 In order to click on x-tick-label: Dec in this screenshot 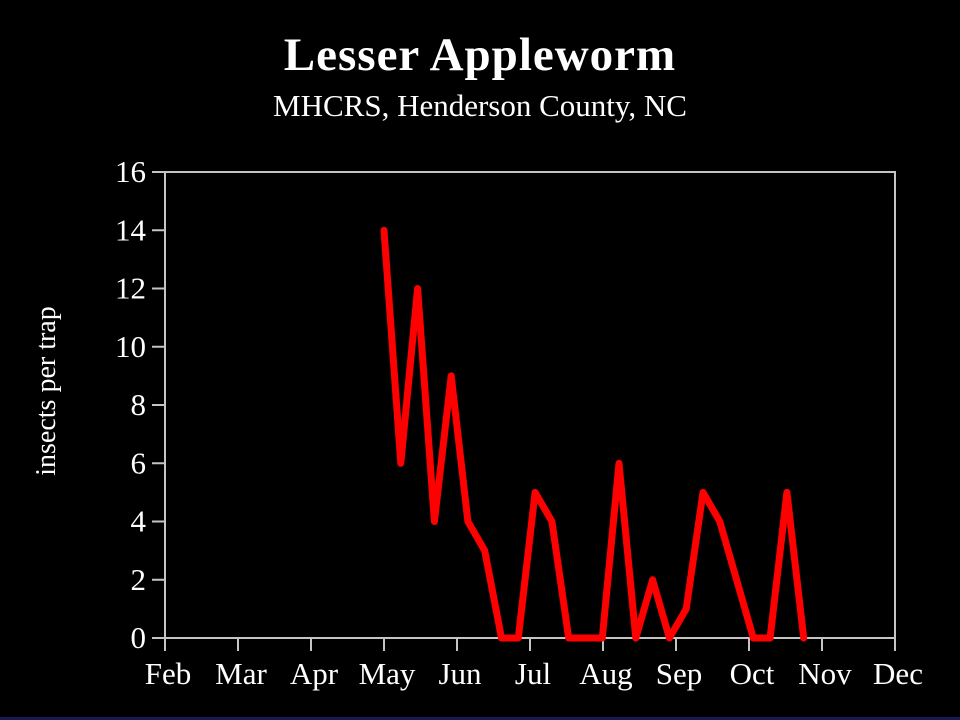, I will do `click(898, 673)`.